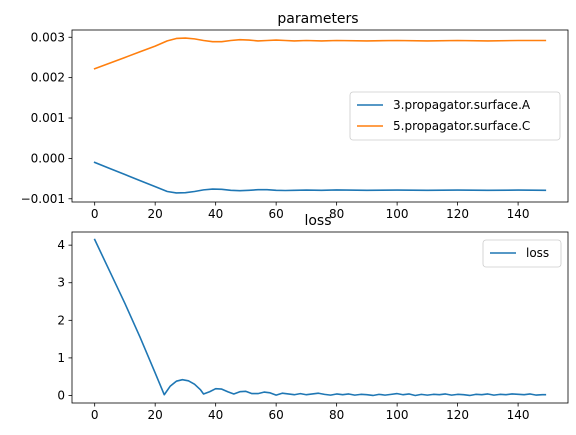 This screenshot has height=435, width=576. What do you see at coordinates (320, 177) in the screenshot?
I see `series-line-3-propagator-surface-a` at bounding box center [320, 177].